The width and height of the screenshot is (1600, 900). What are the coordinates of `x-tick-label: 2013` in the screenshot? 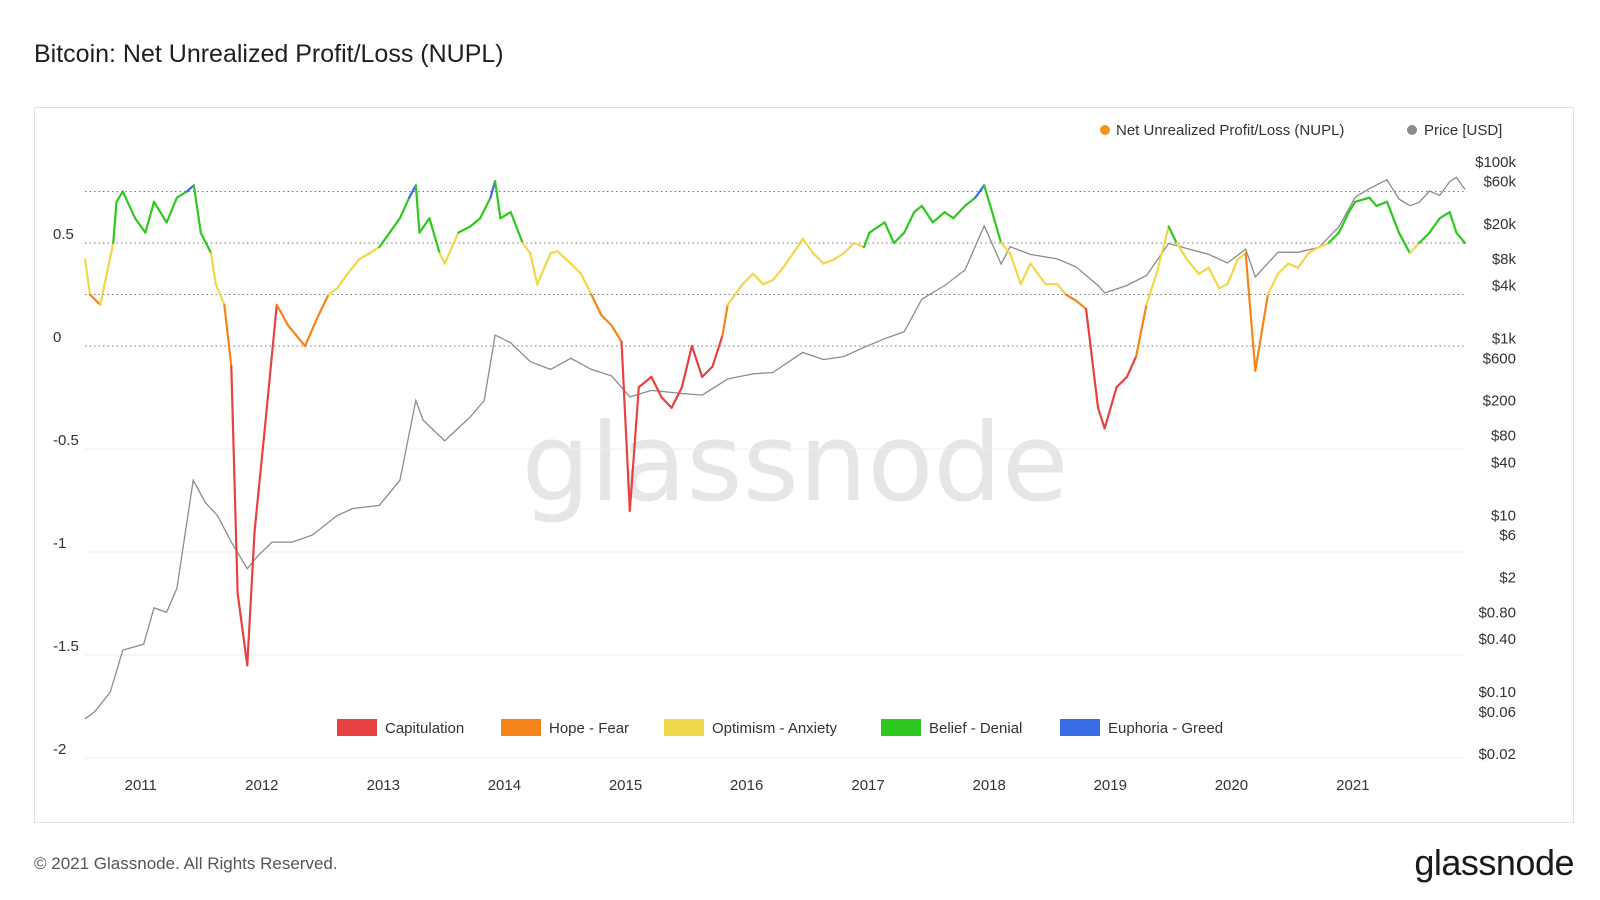 It's located at (383, 785).